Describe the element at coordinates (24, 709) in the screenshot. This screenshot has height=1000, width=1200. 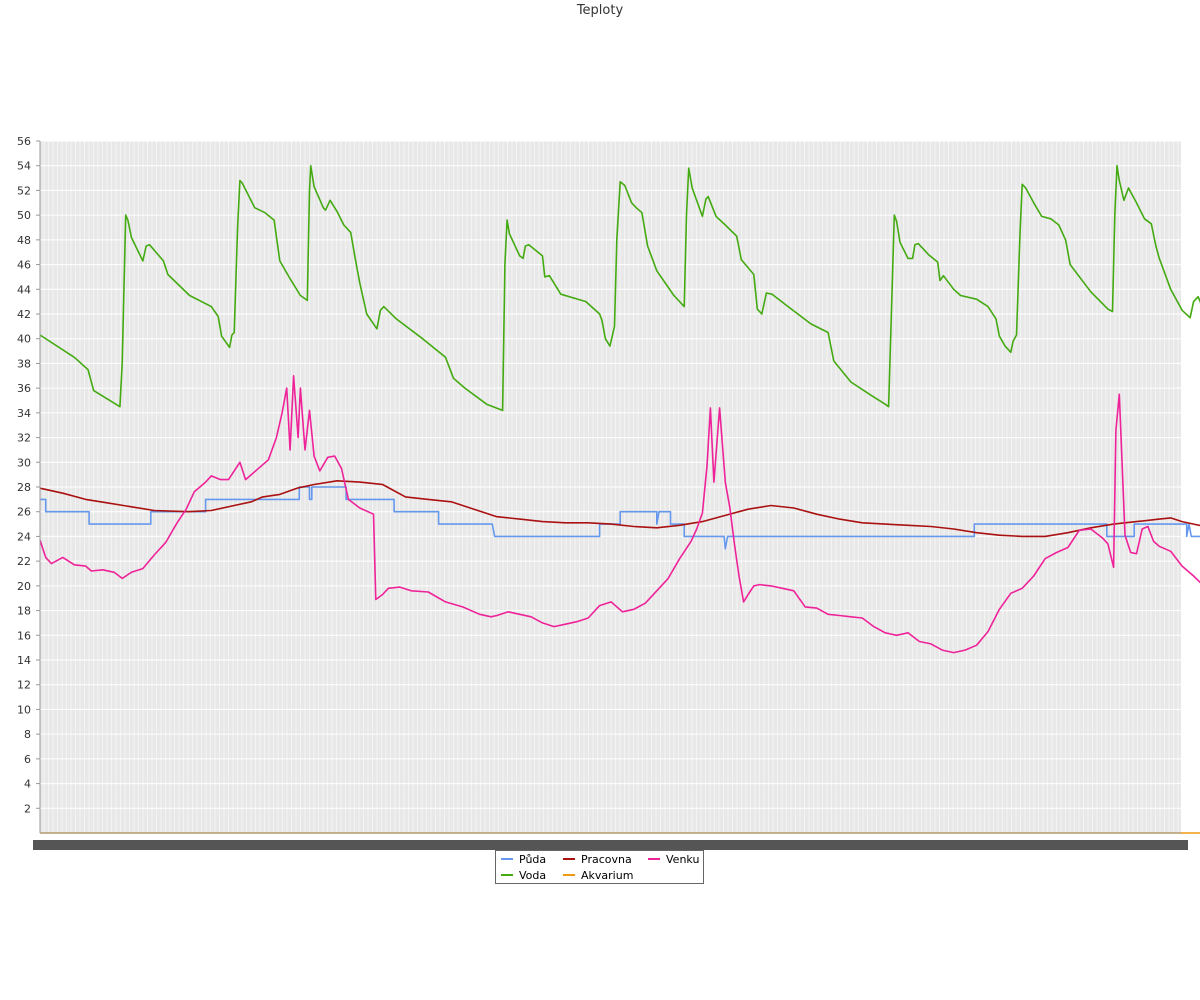
I see `y-tick-label: 10` at that location.